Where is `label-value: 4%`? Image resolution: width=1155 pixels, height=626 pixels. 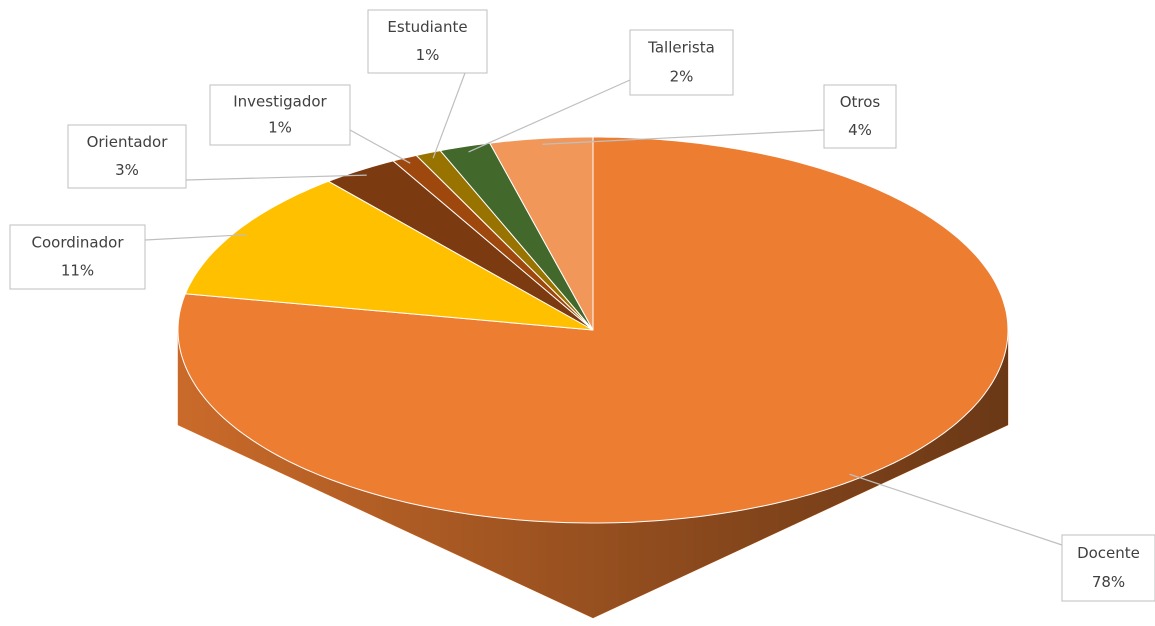
label-value: 4% is located at coordinates (860, 130).